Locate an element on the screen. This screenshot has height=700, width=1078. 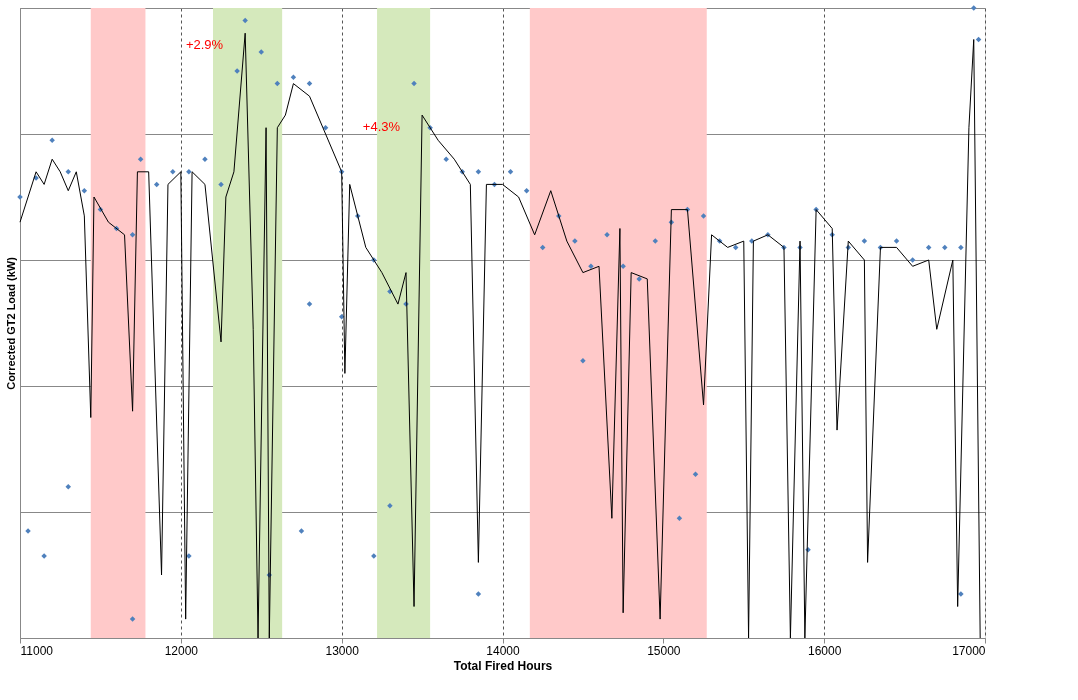
x-tick-label: 14000 is located at coordinates (503, 650).